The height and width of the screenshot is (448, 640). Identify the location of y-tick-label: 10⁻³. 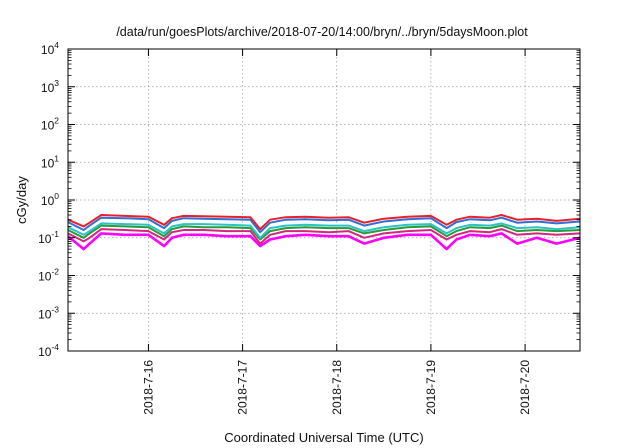
(48, 312).